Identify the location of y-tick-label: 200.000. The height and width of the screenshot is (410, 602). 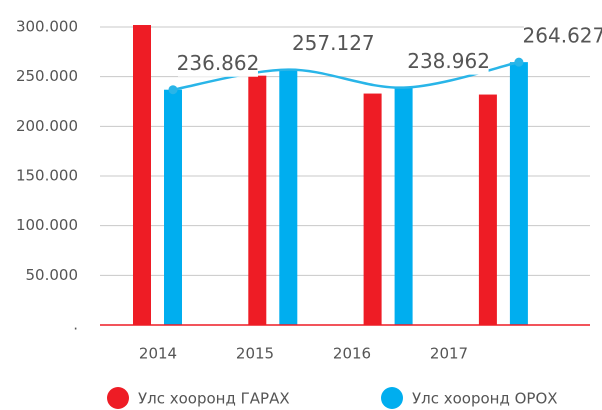
(47, 126).